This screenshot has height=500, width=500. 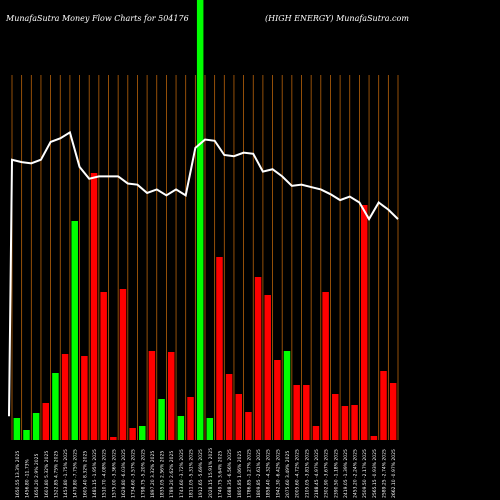 I want to click on x-tick-label: 1456.80 -11.73%, so click(x=27, y=478).